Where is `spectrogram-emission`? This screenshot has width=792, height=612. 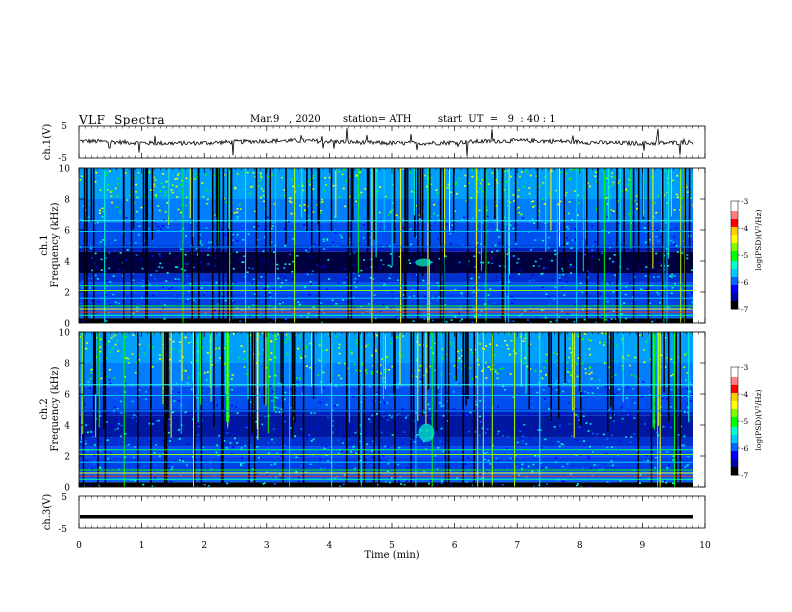
spectrogram-emission is located at coordinates (423, 262).